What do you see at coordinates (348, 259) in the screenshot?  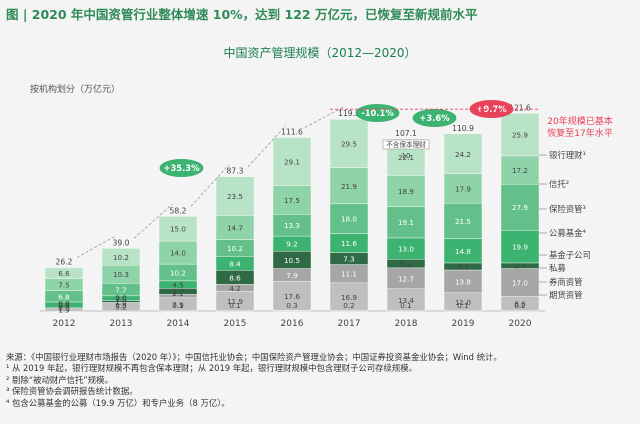 I see `segment-label: 7.3` at bounding box center [348, 259].